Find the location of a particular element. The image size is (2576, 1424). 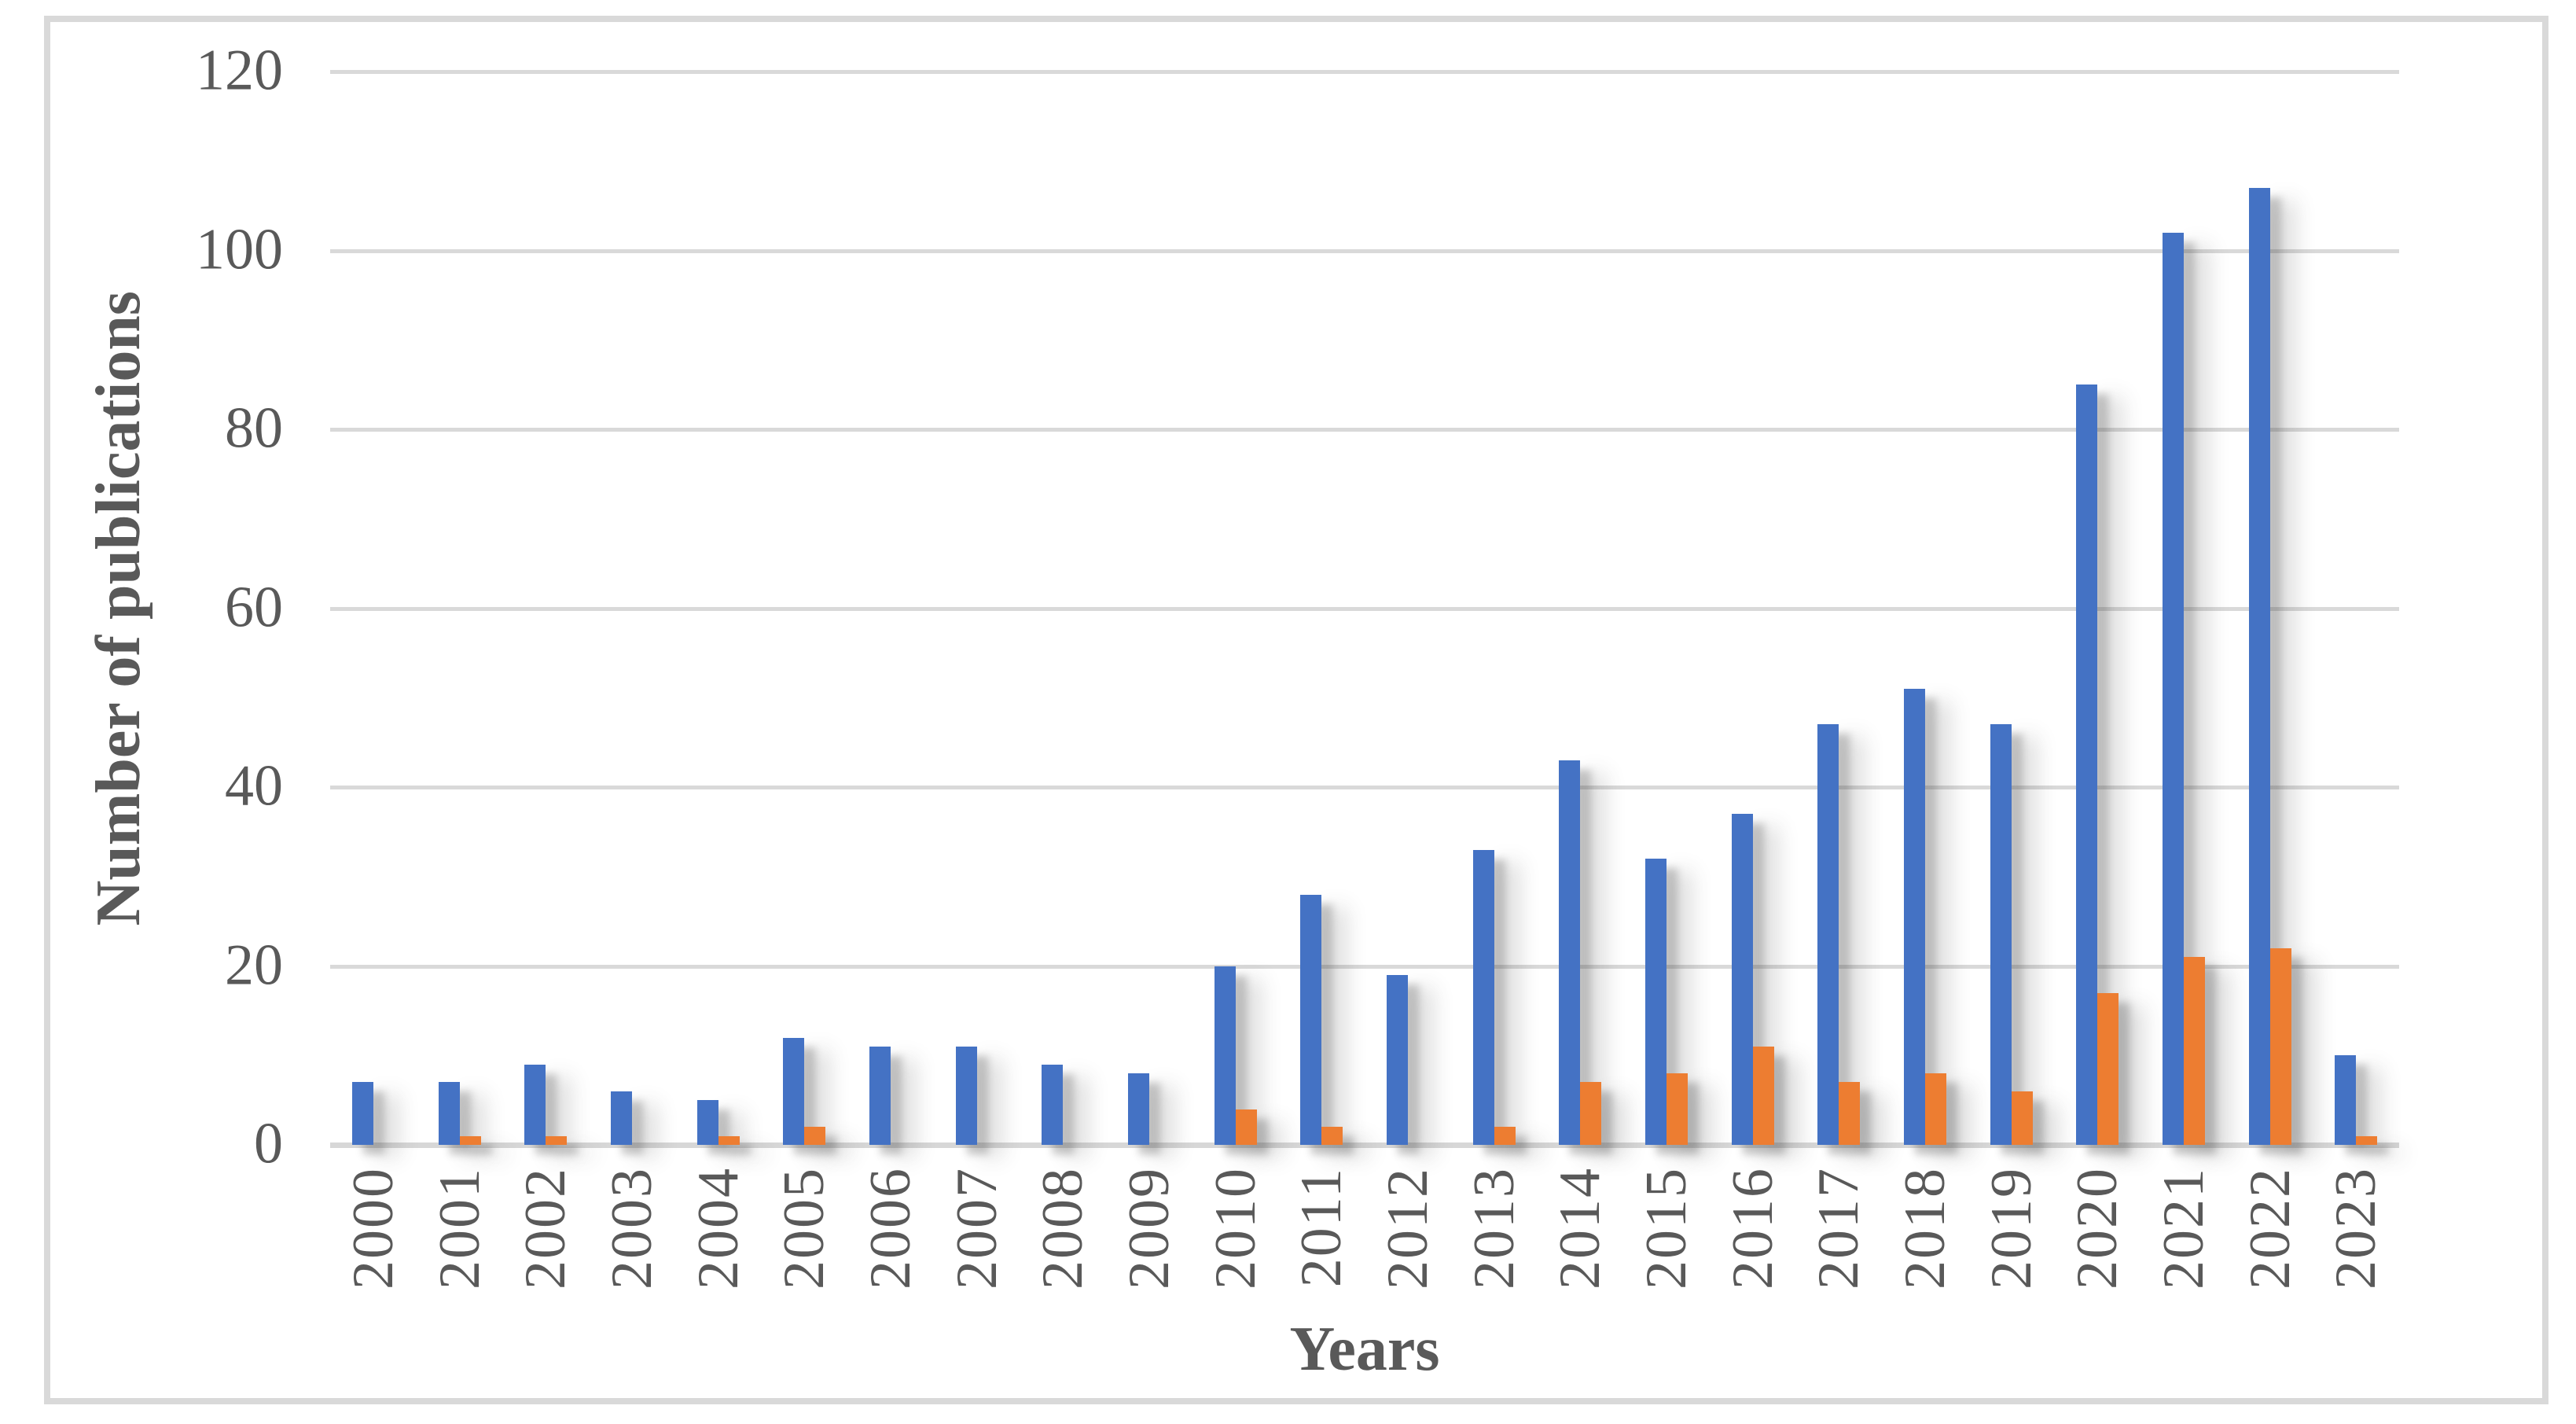

bar-primary-2011 is located at coordinates (1311, 1019).